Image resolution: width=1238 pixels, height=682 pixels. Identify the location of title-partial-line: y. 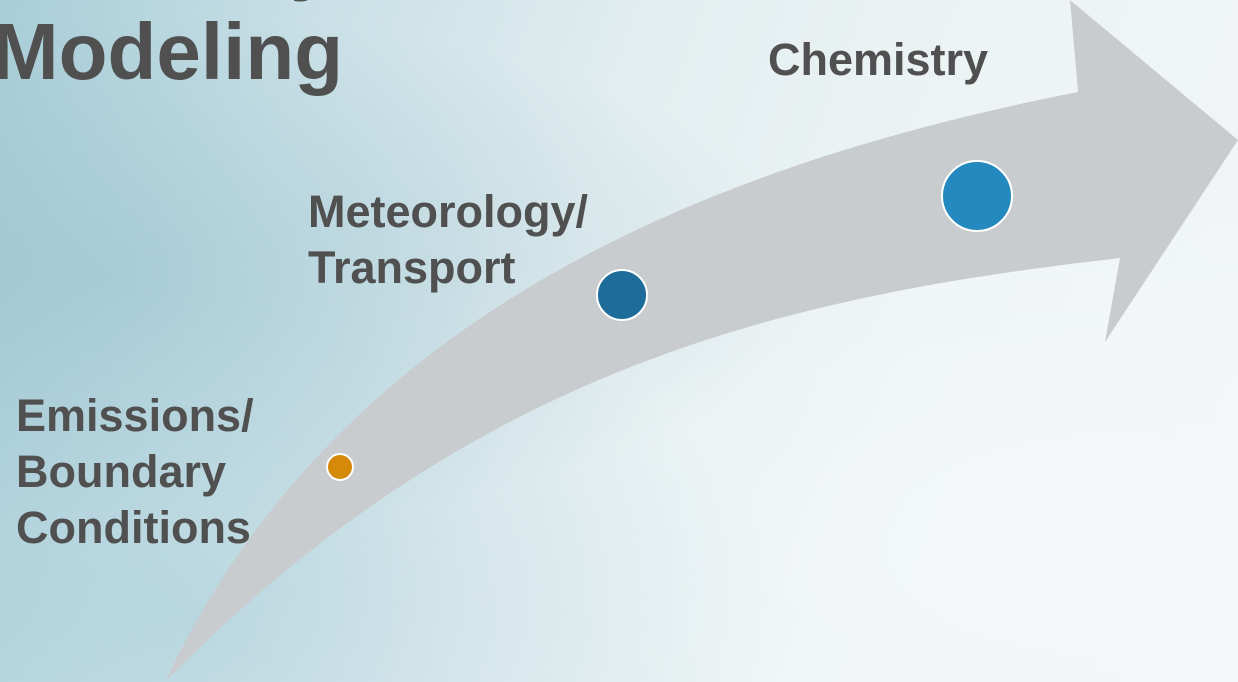
(312, 2).